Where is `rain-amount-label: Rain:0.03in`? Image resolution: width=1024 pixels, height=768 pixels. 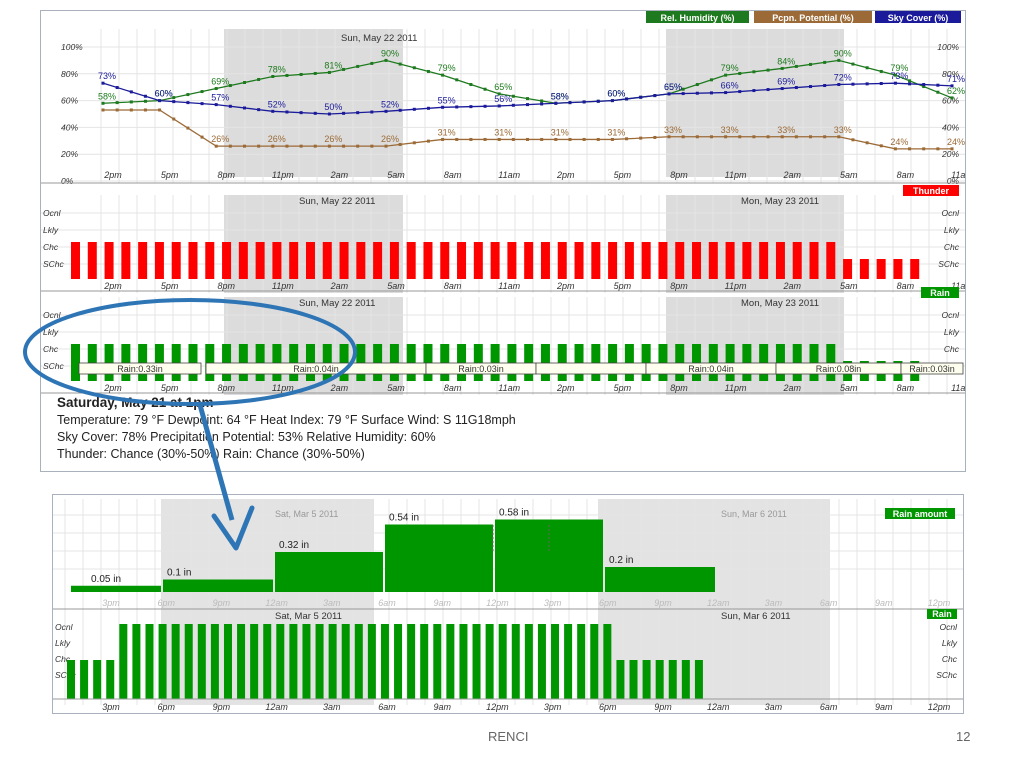 rain-amount-label: Rain:0.03in is located at coordinates (481, 369).